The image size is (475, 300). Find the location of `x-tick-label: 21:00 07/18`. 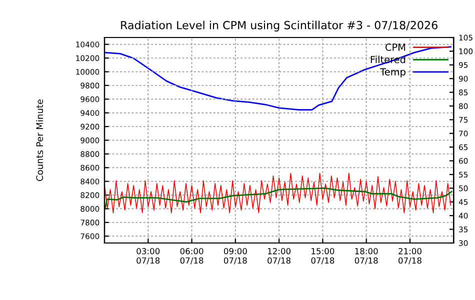

x-tick-label: 21:00 07/18 is located at coordinates (410, 256).